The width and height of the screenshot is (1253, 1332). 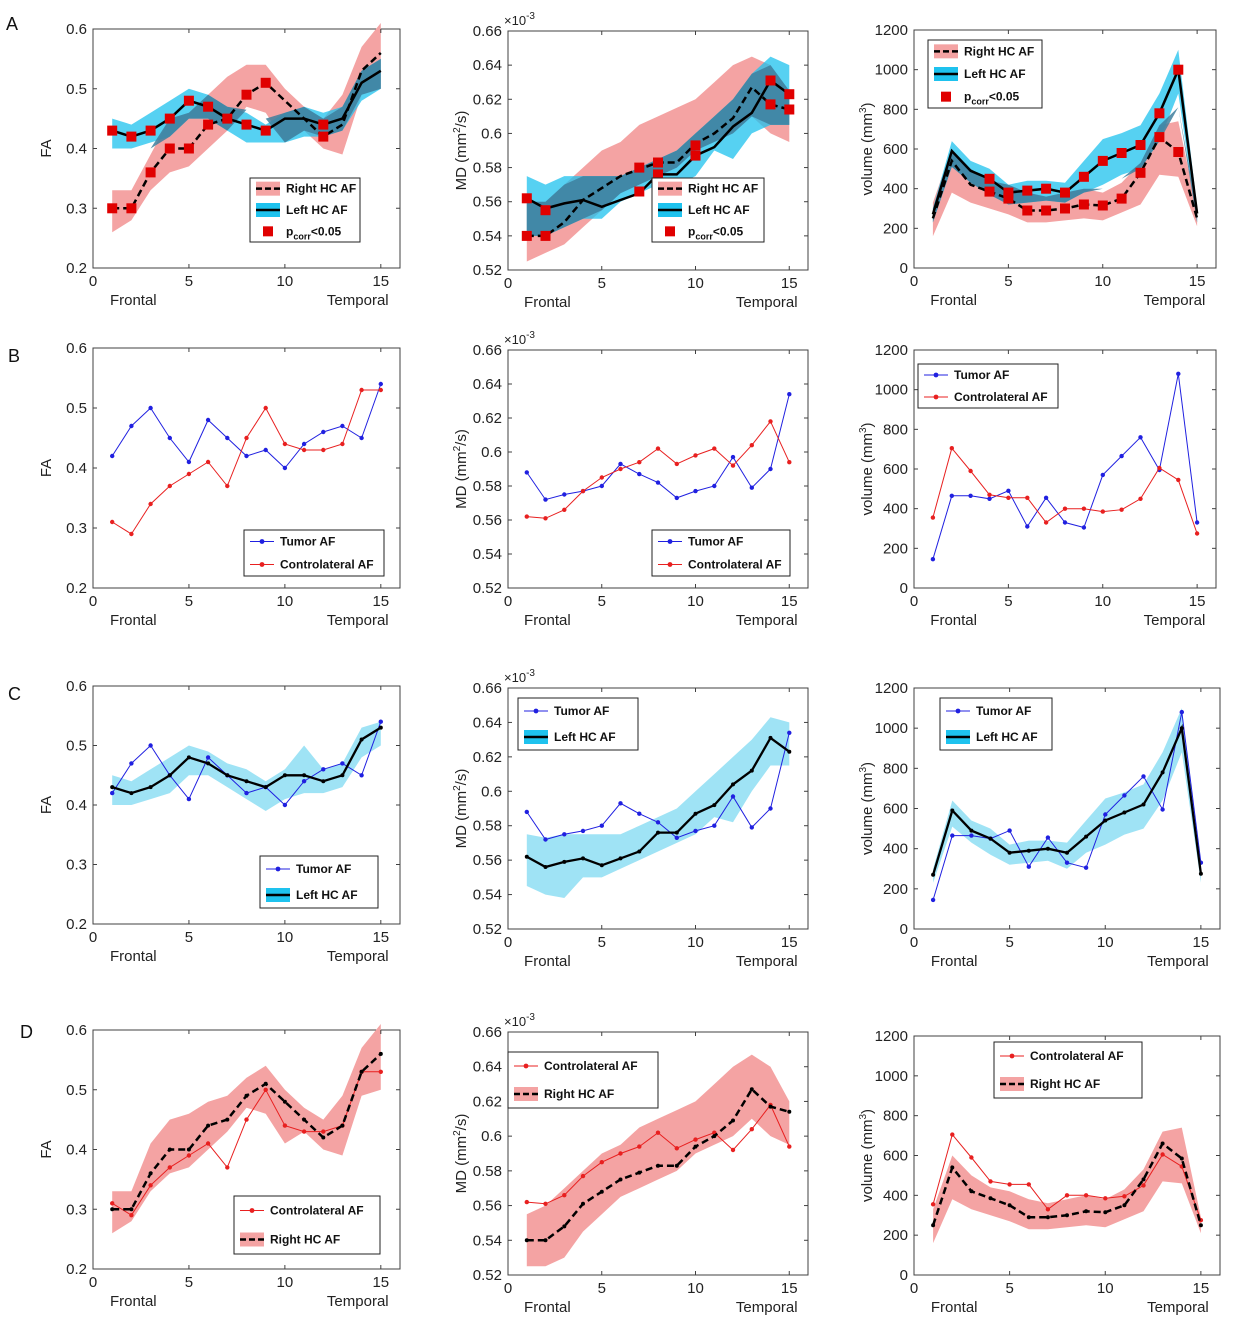 What do you see at coordinates (723, 189) in the screenshot?
I see `legend-label: Right HC AF` at bounding box center [723, 189].